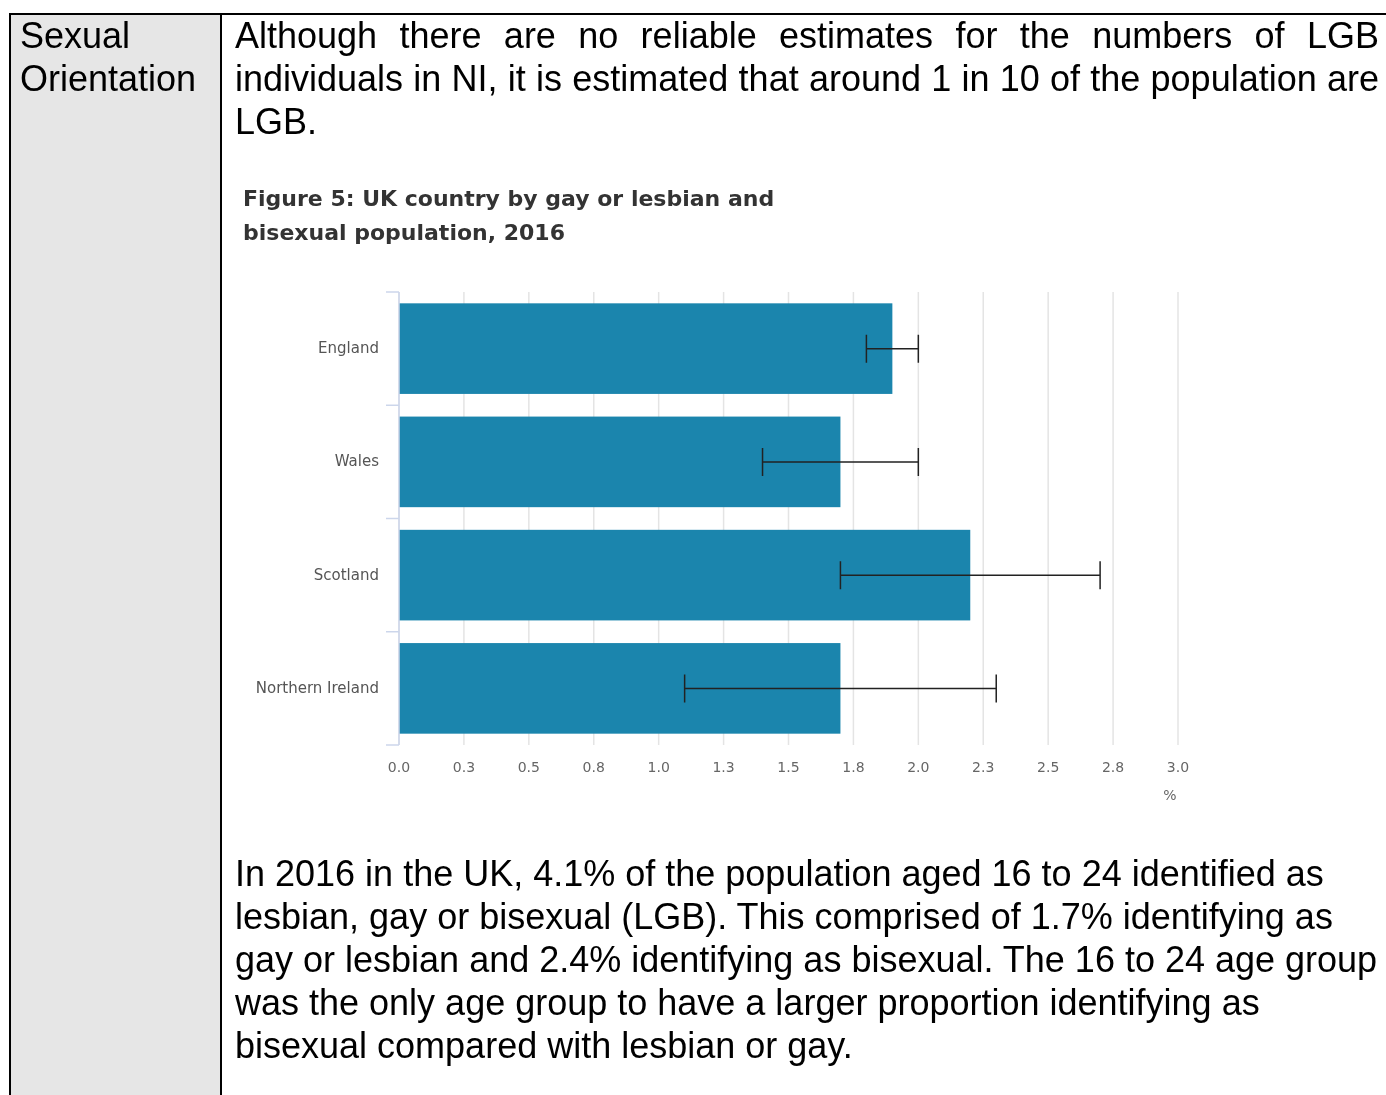 This screenshot has width=1386, height=1095. What do you see at coordinates (528, 767) in the screenshot?
I see `x-tick-label: 0.5` at bounding box center [528, 767].